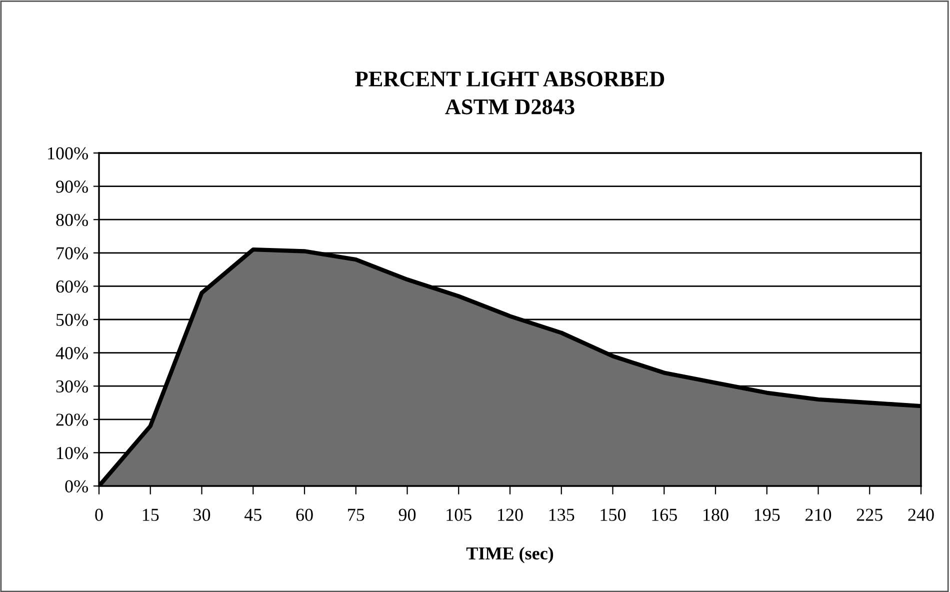 The height and width of the screenshot is (592, 950). I want to click on x-tick-label: 0, so click(99, 514).